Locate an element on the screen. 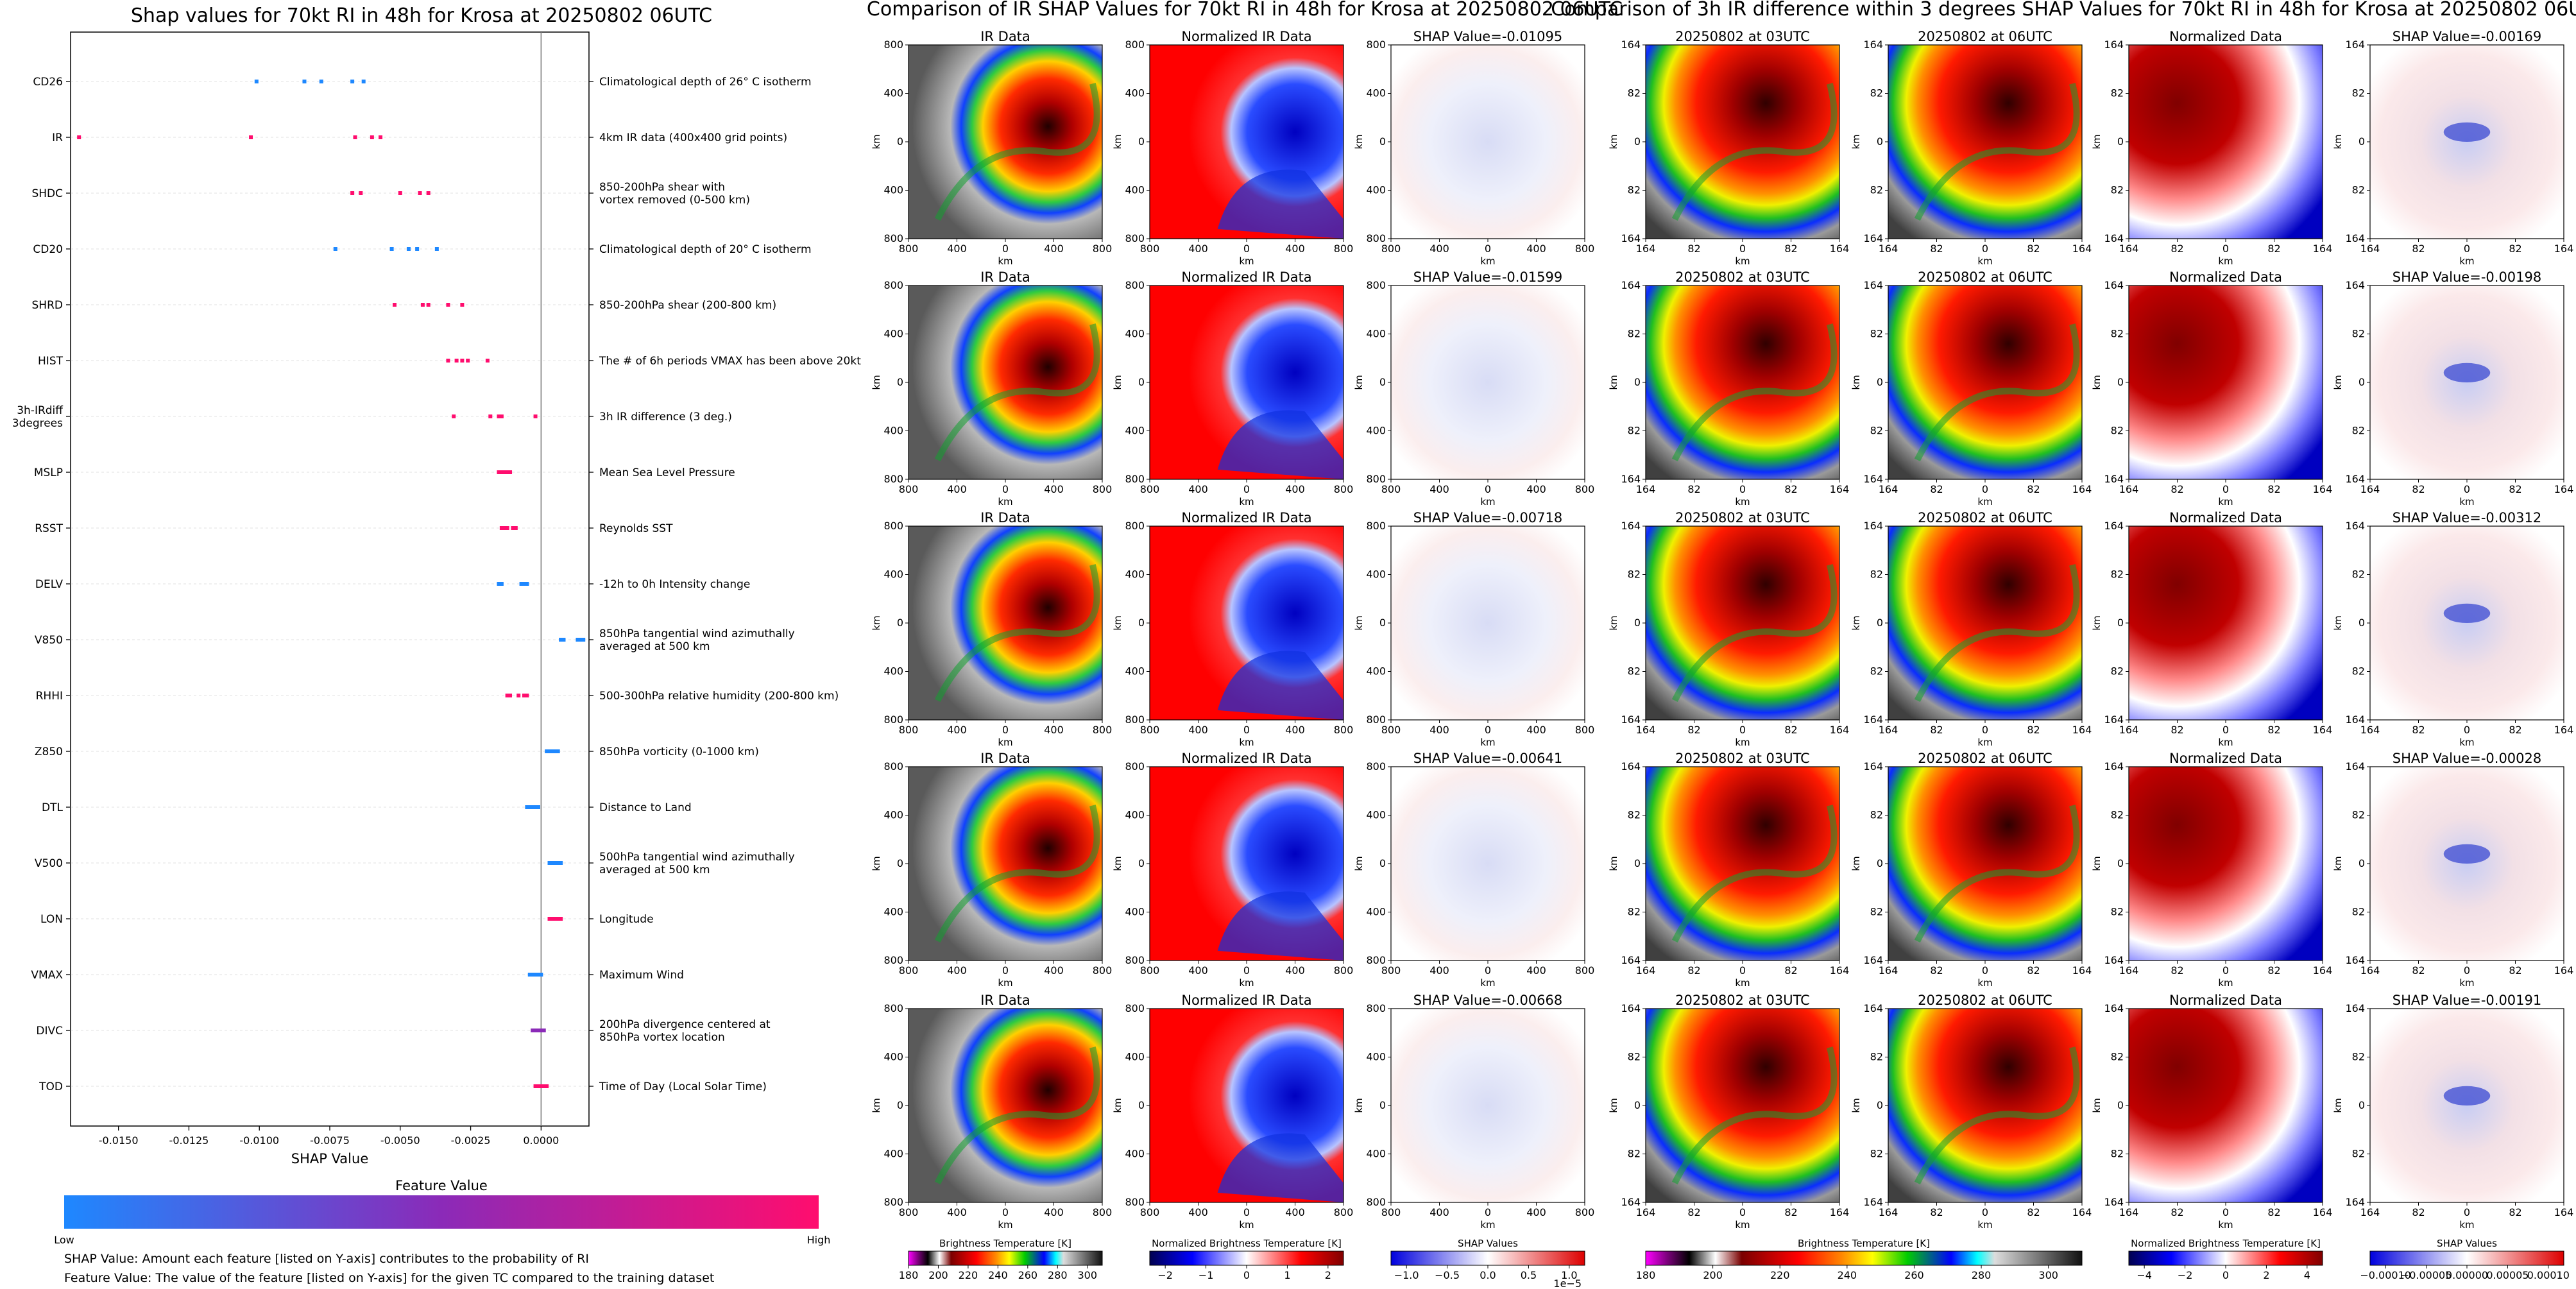 This screenshot has width=2576, height=1289. feature-description-line: Maximum Wind is located at coordinates (641, 975).